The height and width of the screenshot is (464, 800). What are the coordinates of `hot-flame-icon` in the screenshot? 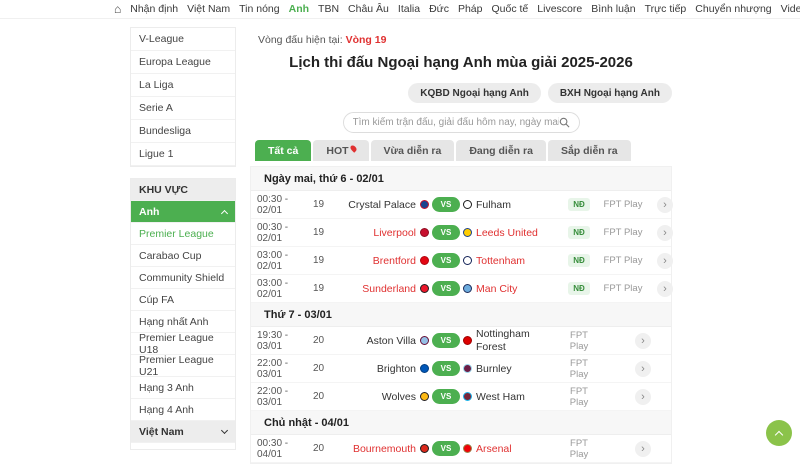 It's located at (353, 148).